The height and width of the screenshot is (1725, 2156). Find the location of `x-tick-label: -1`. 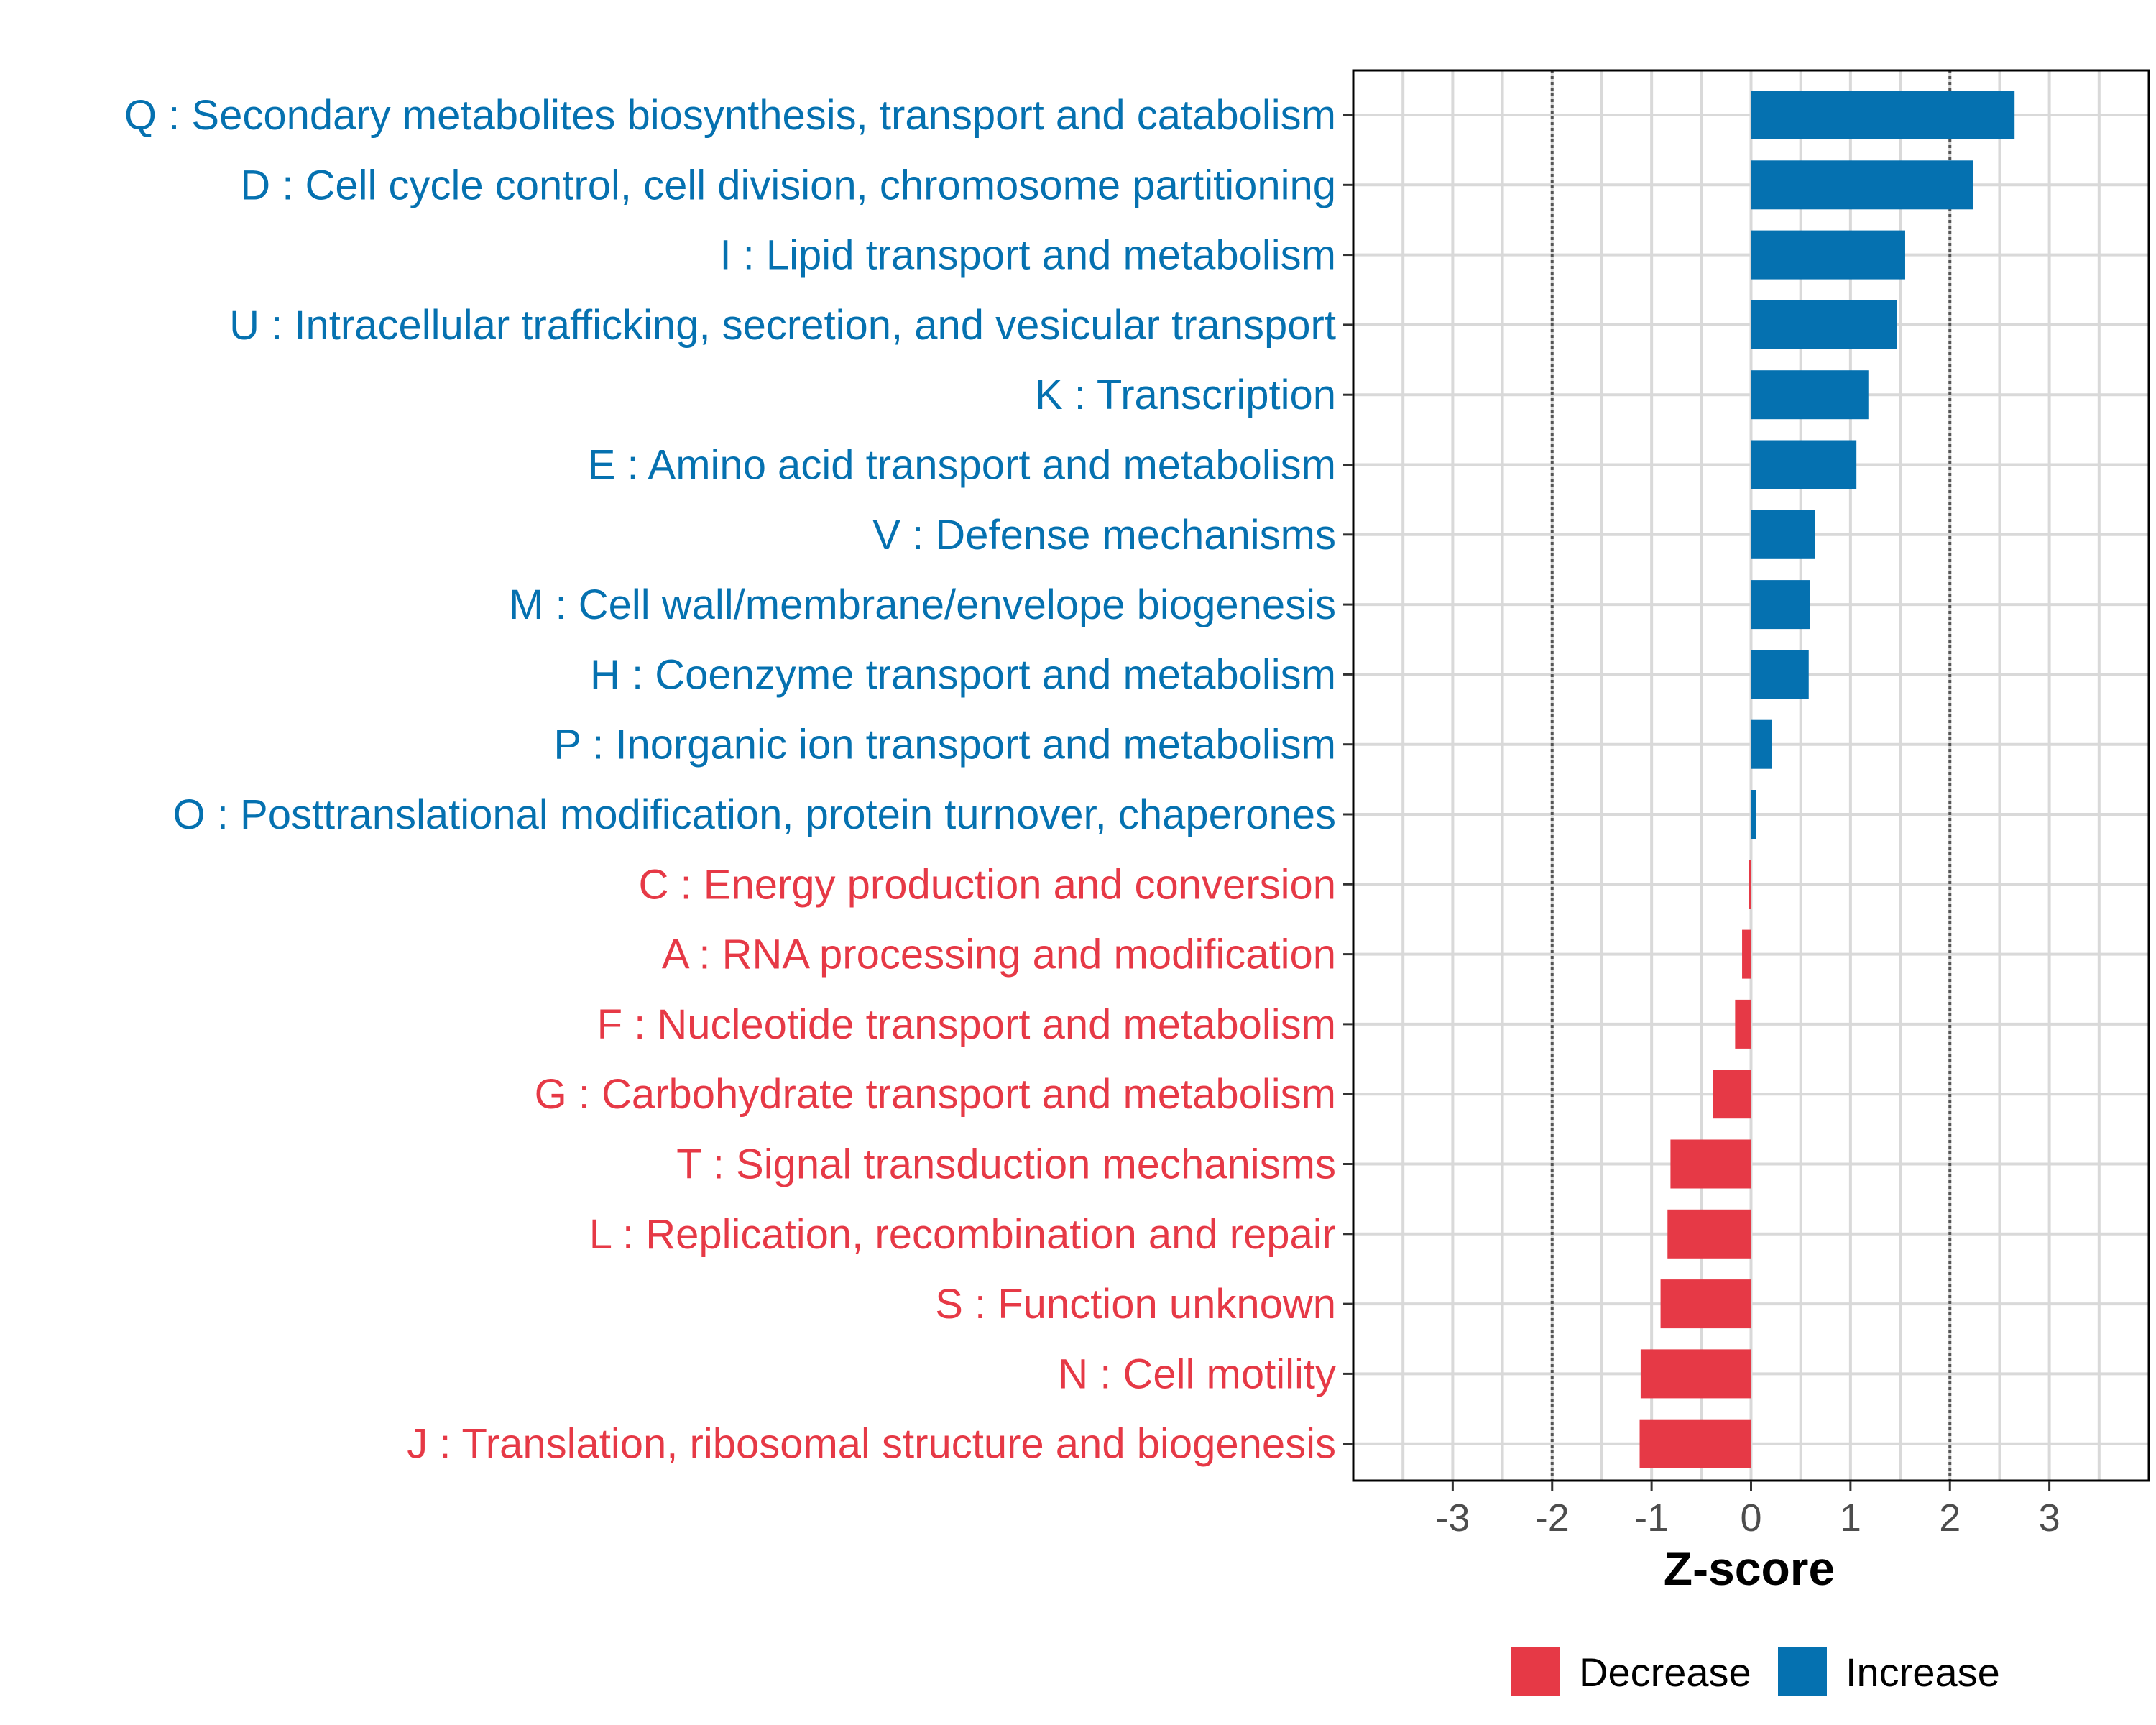

x-tick-label: -1 is located at coordinates (1652, 1518).